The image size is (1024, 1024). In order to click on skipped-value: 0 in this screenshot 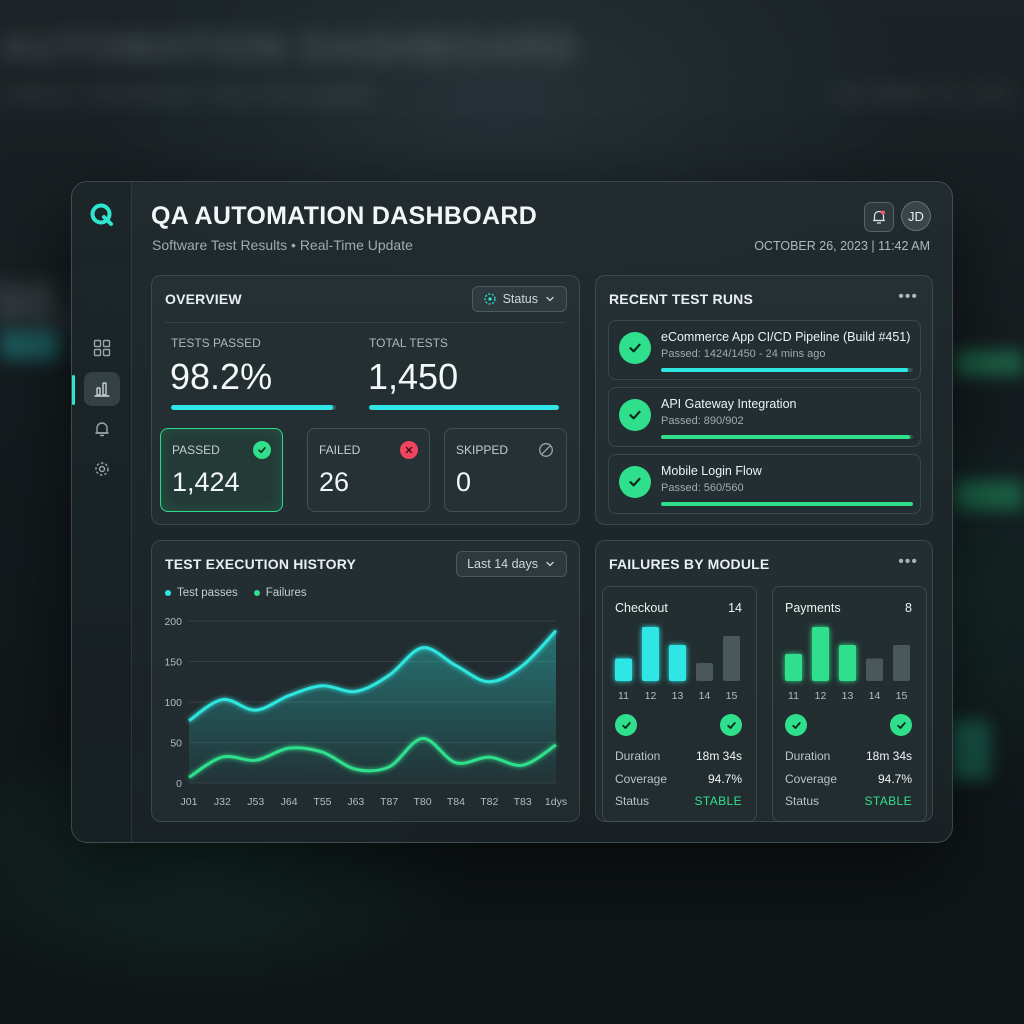, I will do `click(464, 482)`.